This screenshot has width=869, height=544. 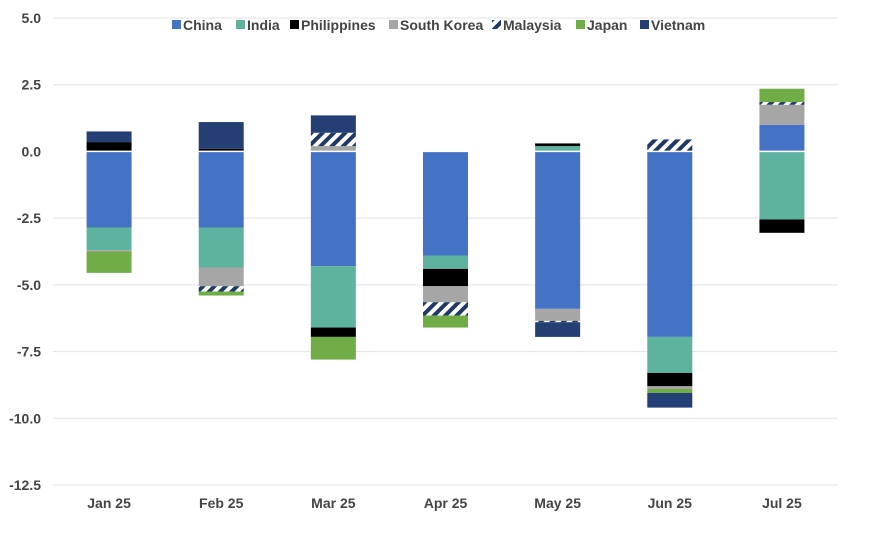 I want to click on y-tick-label: -7.5, so click(x=29, y=352).